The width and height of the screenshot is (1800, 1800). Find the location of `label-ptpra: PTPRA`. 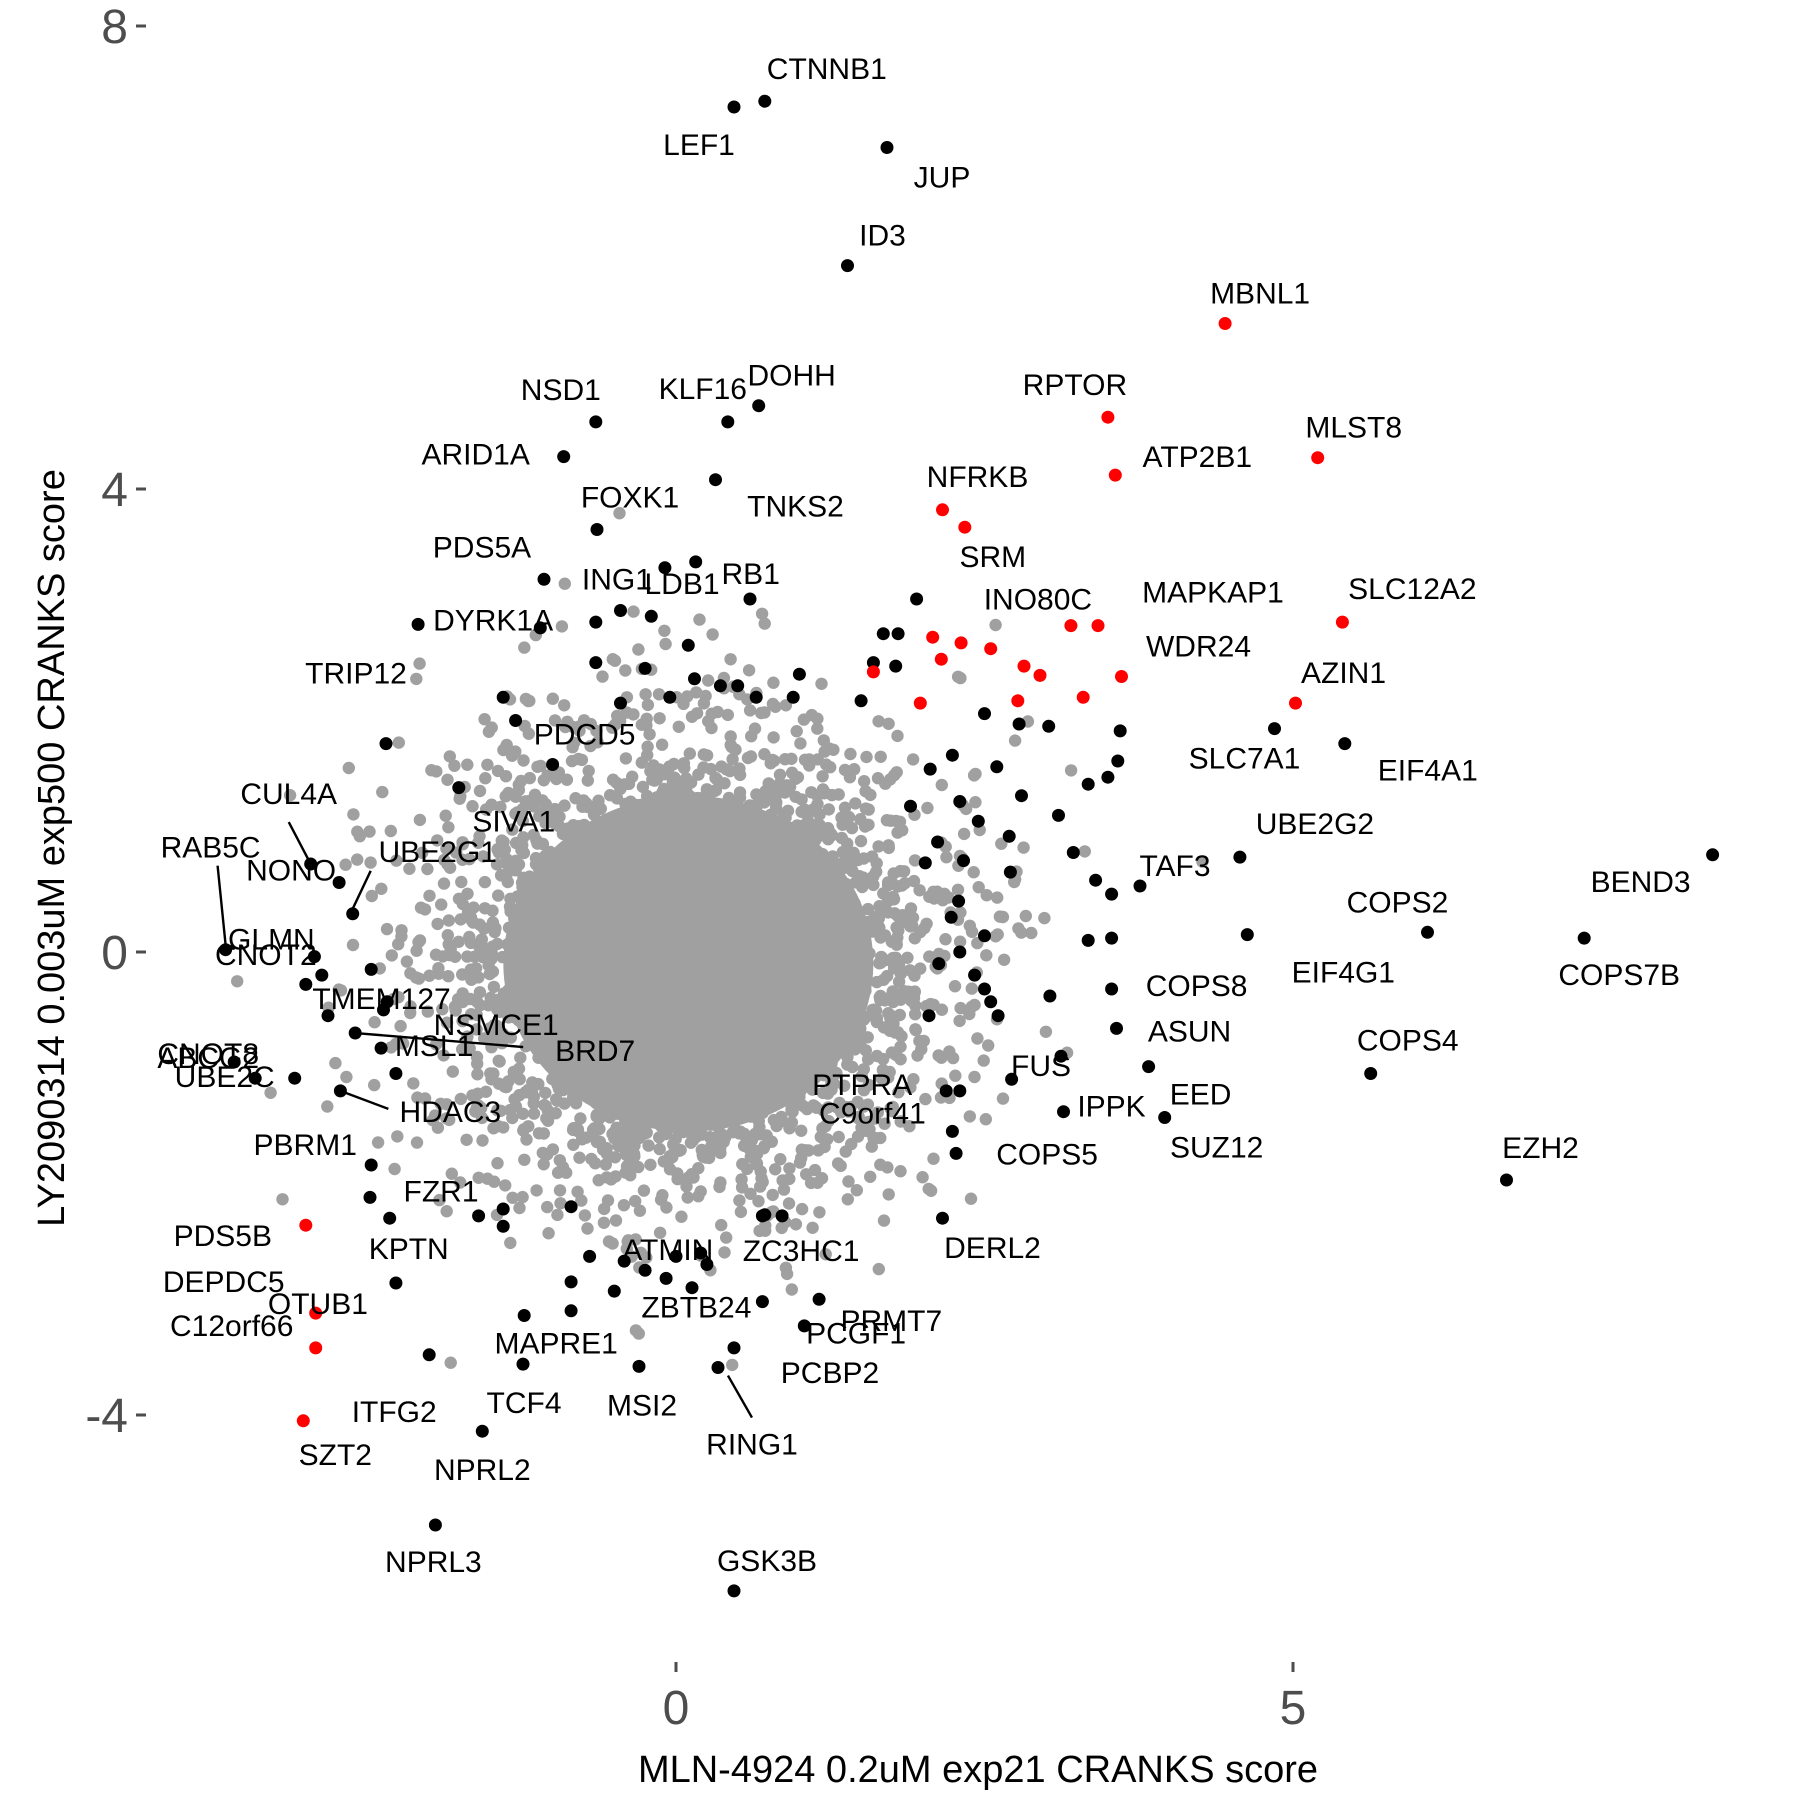

label-ptpra: PTPRA is located at coordinates (862, 1085).